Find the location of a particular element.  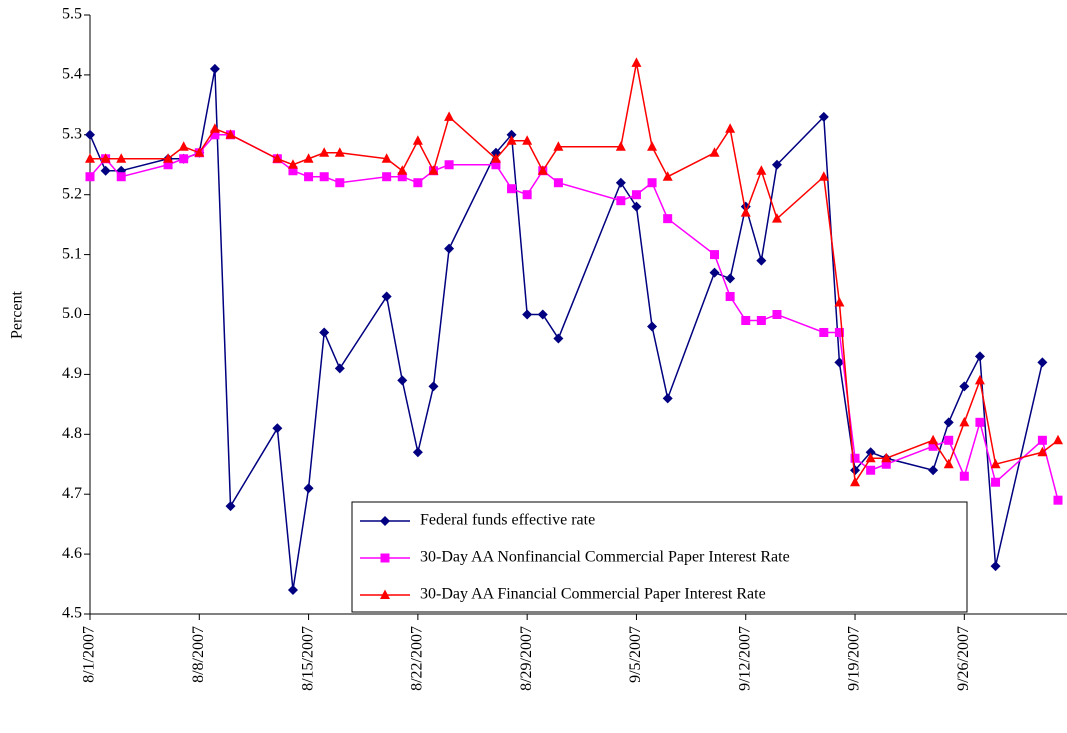

x-tick-label: 9/19/2007 is located at coordinates (854, 658).